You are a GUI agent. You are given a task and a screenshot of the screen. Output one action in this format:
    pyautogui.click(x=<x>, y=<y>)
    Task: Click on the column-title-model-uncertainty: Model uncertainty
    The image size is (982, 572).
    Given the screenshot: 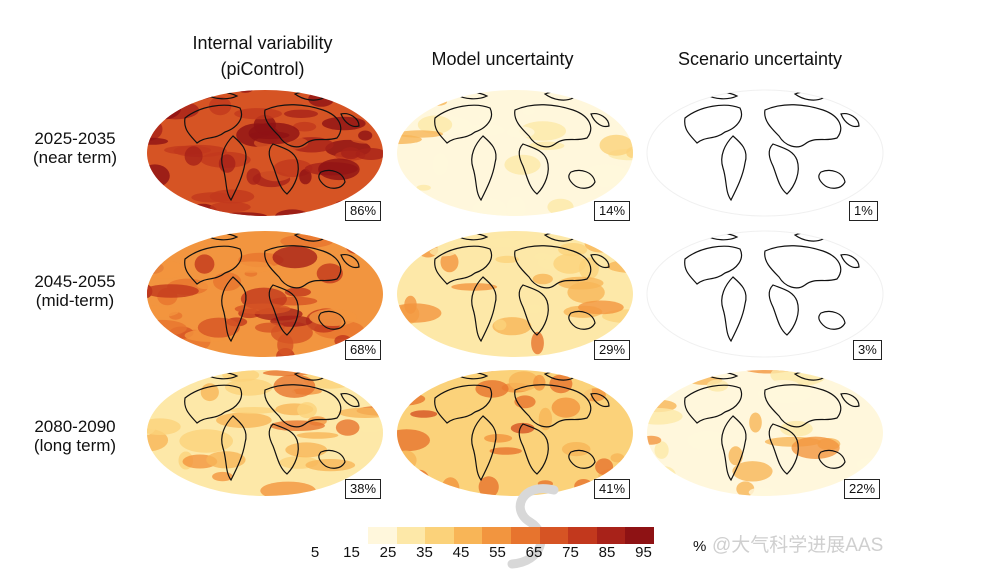 What is the action you would take?
    pyautogui.click(x=502, y=59)
    